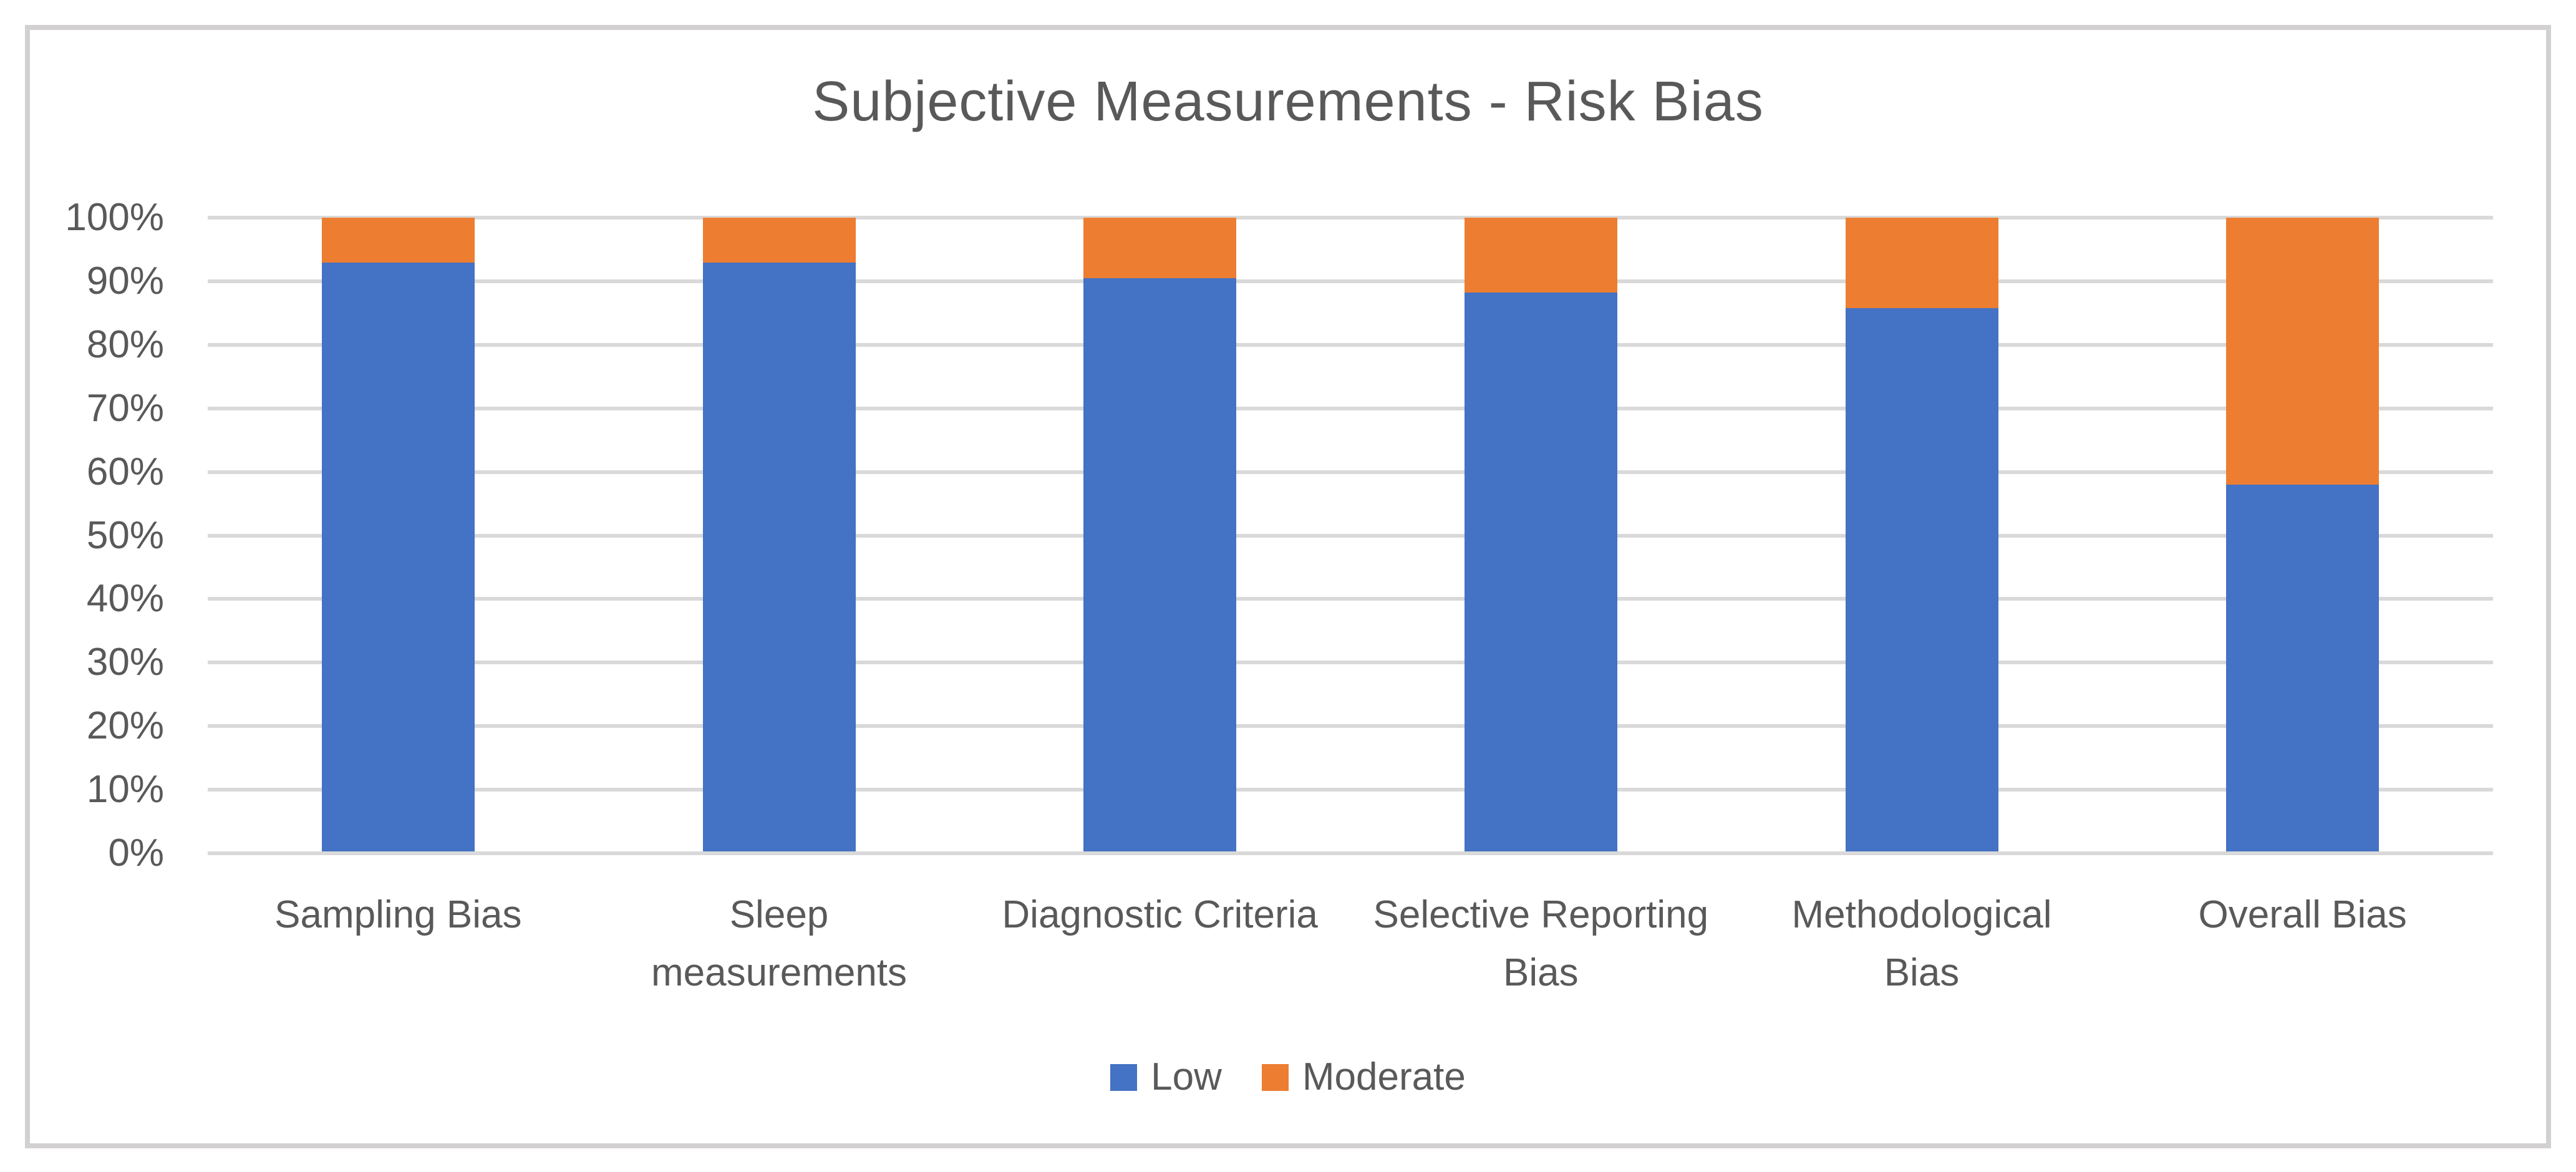 This screenshot has width=2576, height=1172. I want to click on x-category-label: Sampling Bias, so click(398, 914).